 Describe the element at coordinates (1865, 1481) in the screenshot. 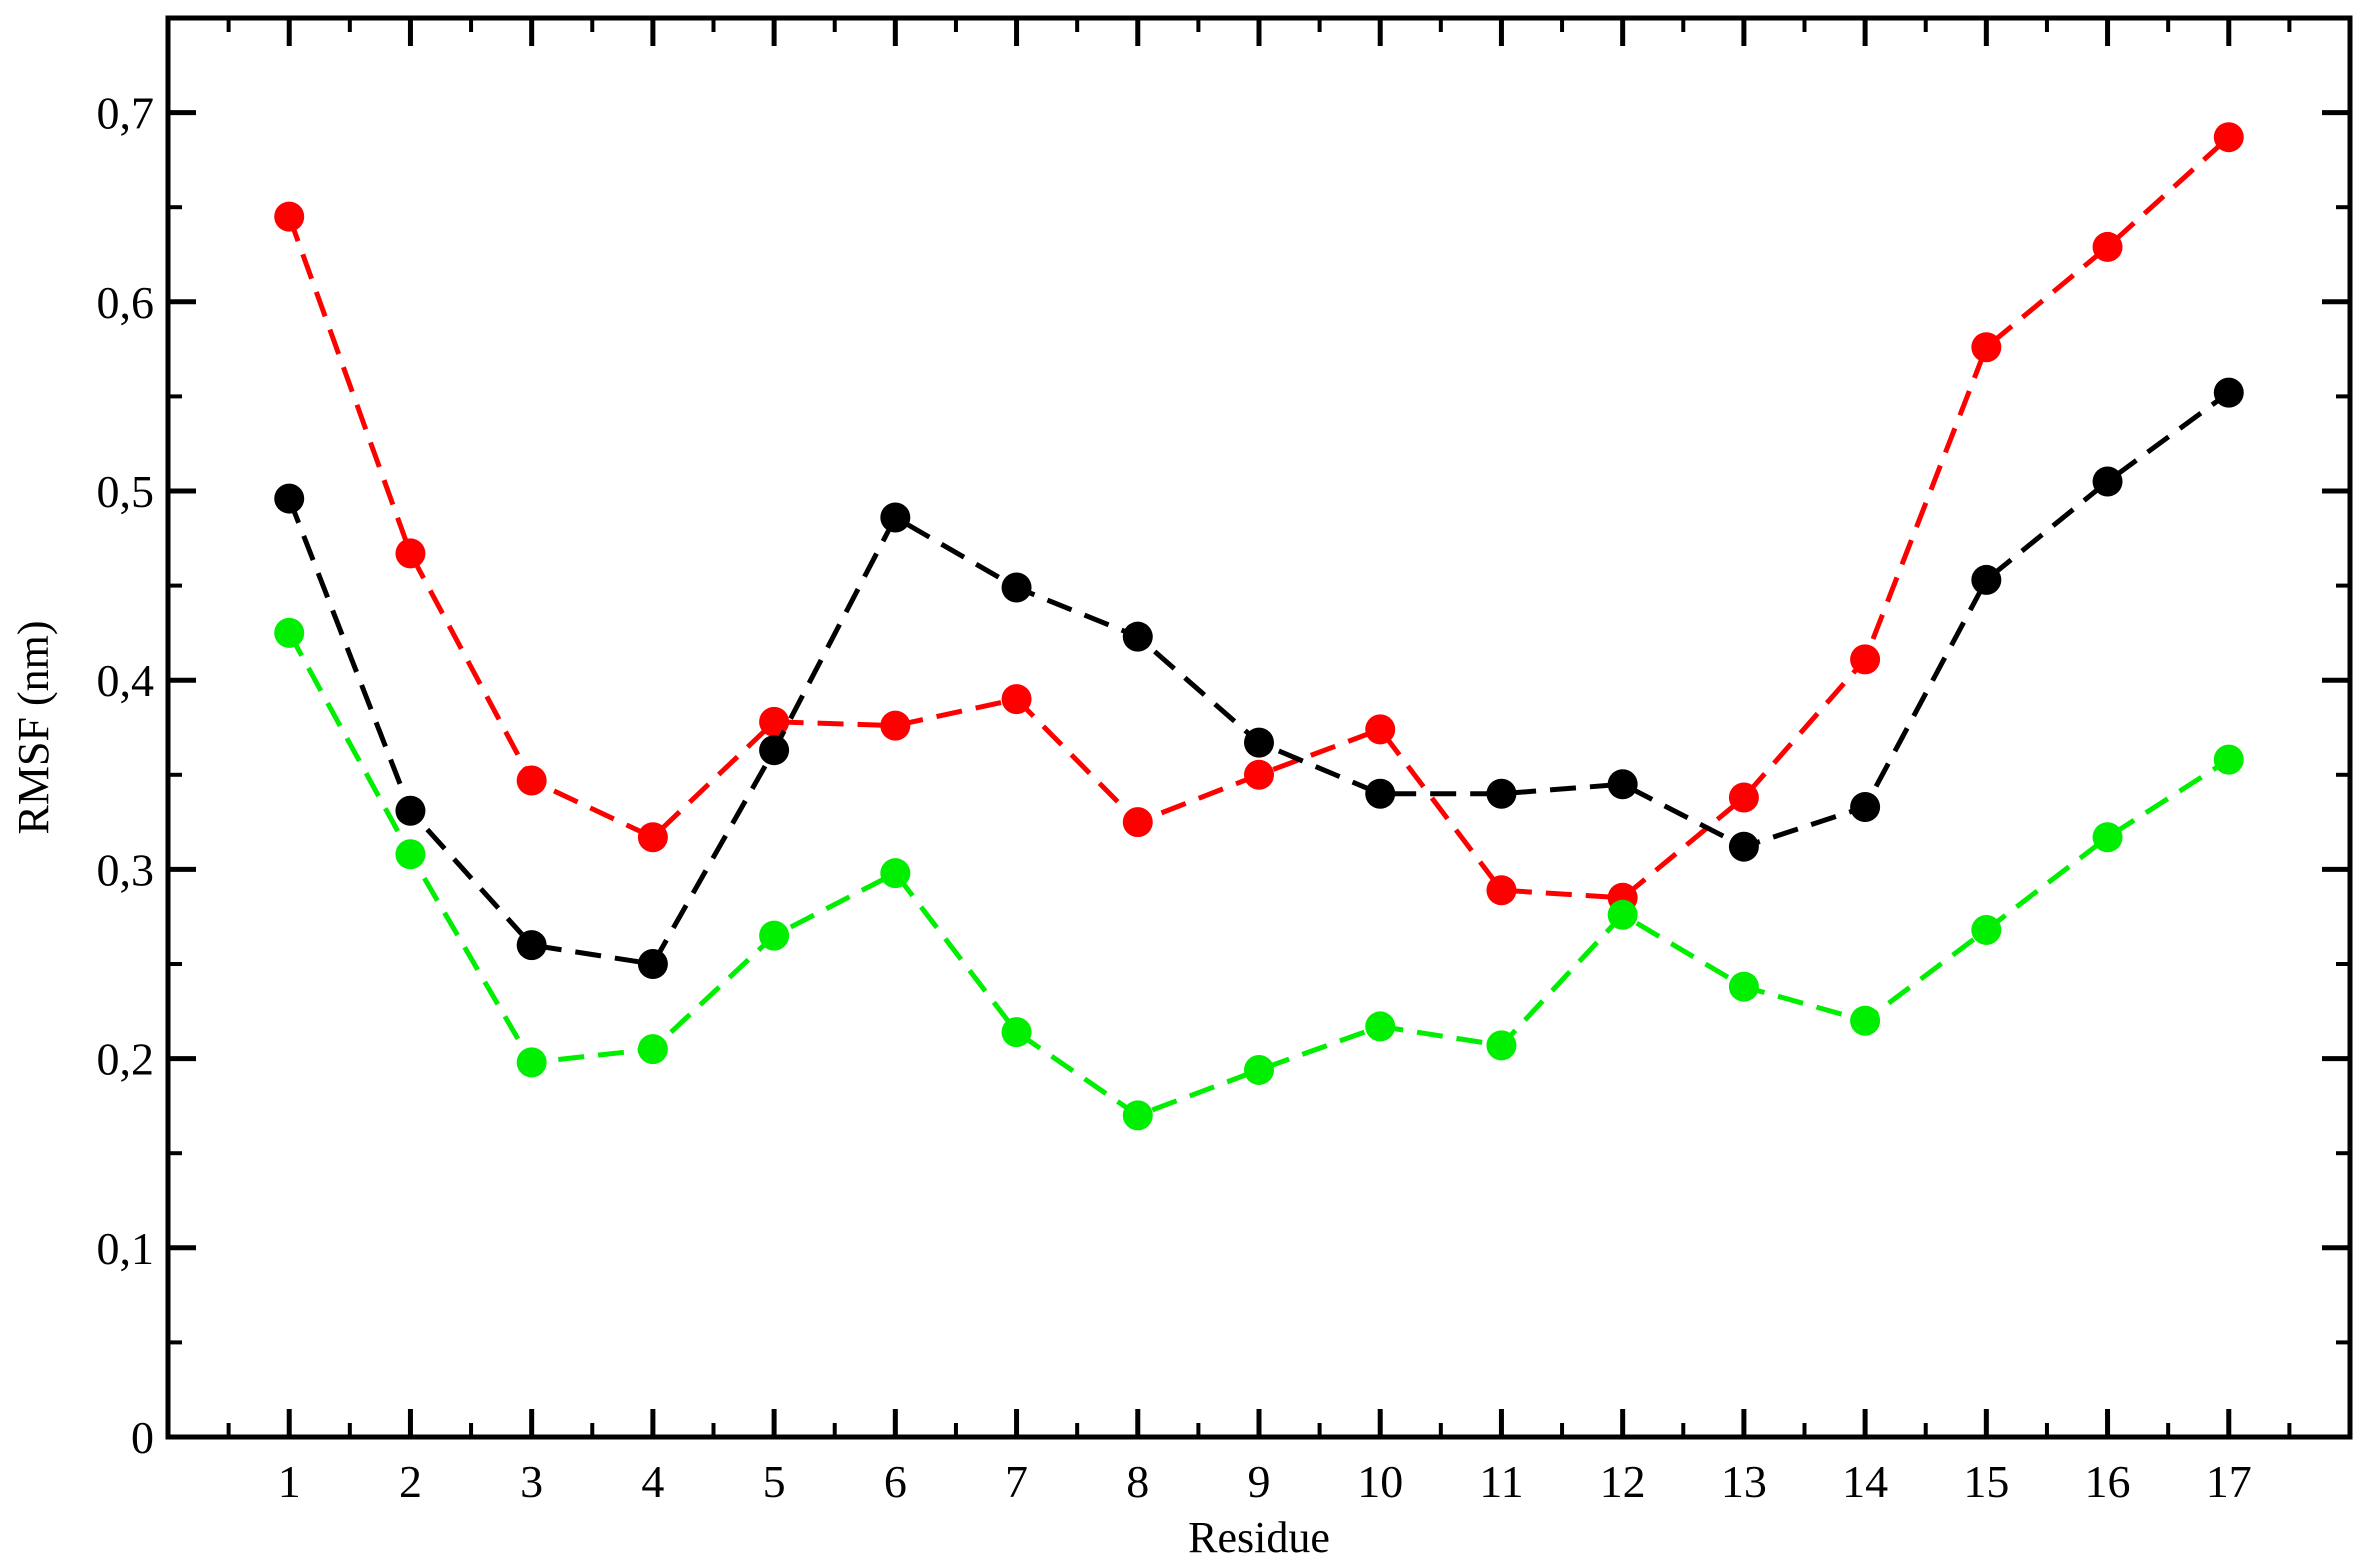

I see `x-tick-label: 14` at that location.